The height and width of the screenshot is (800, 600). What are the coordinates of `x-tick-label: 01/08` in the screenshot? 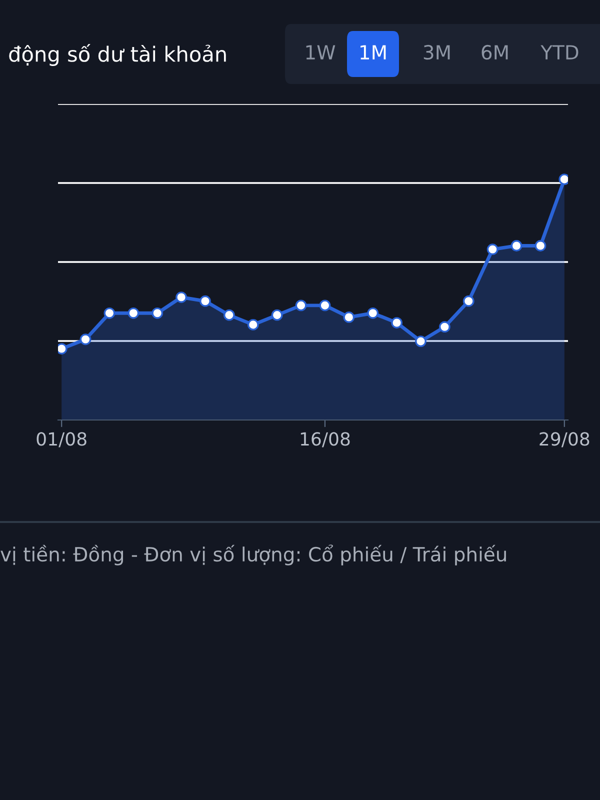 It's located at (61, 440).